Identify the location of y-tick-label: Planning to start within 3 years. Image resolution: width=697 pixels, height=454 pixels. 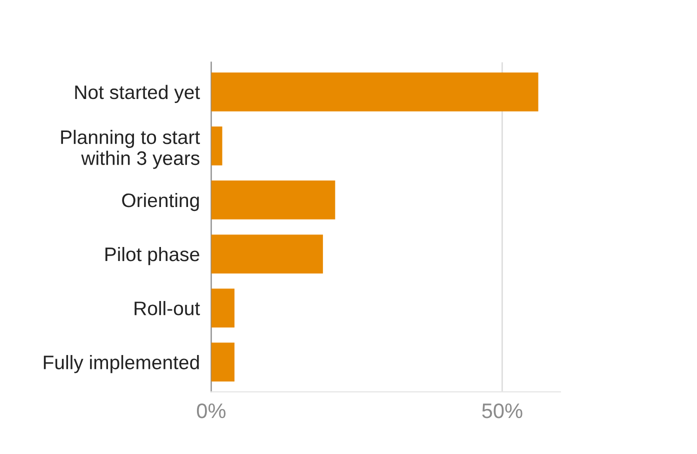
(130, 149).